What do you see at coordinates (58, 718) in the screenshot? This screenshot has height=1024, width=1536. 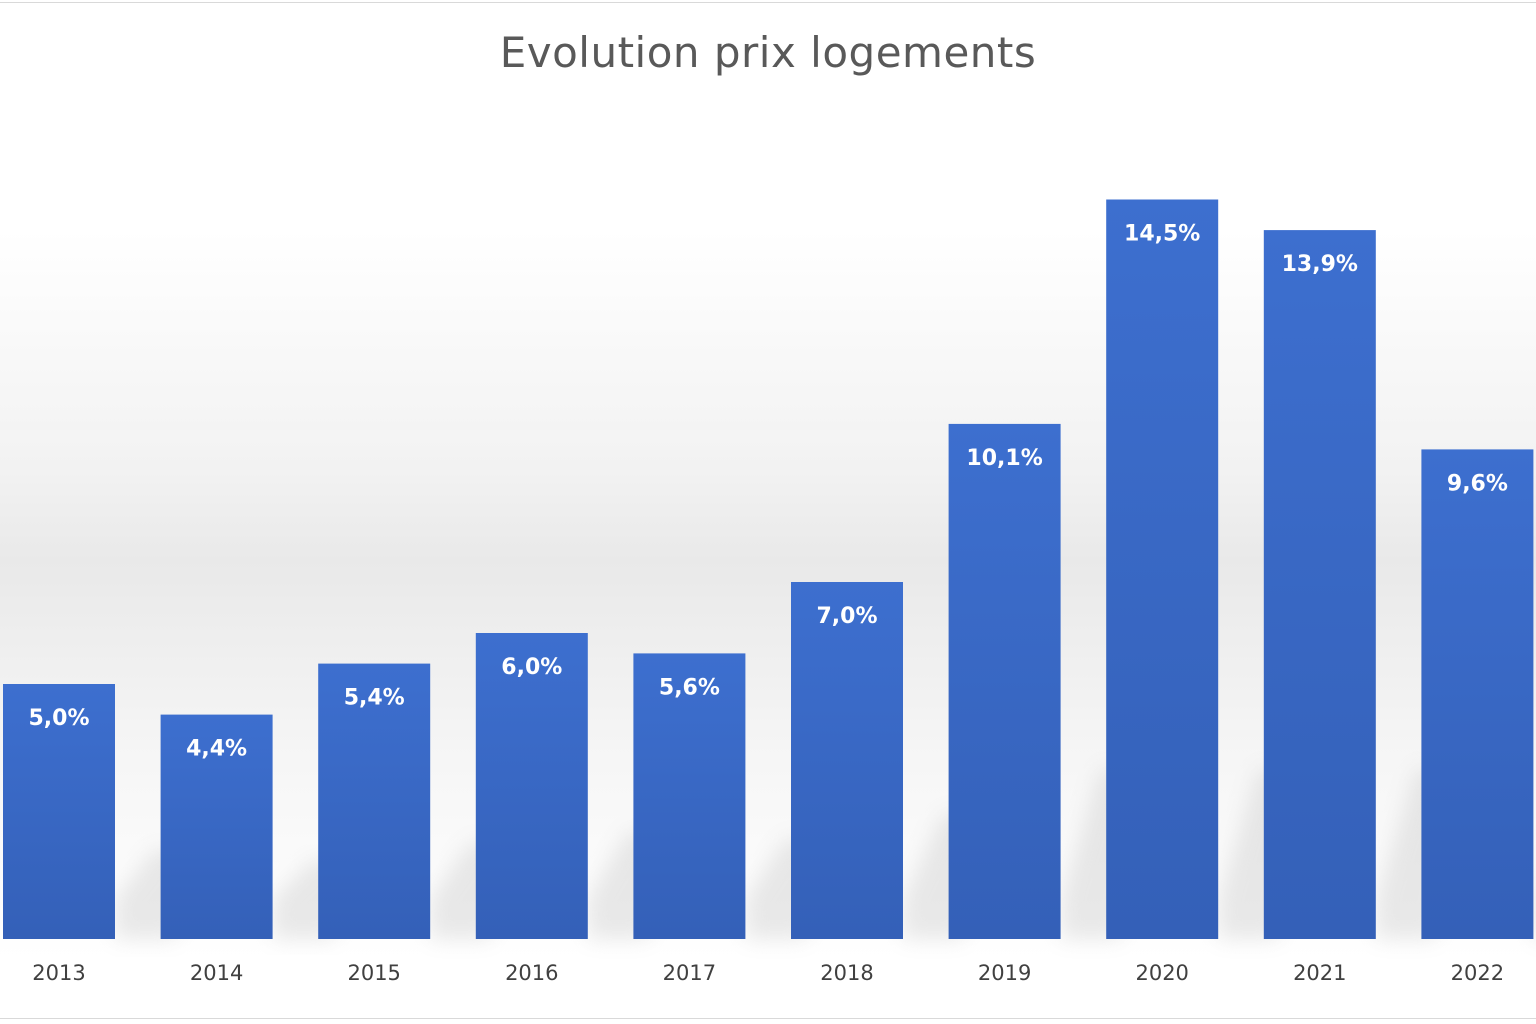 I see `data-label-2013: 5,0%` at bounding box center [58, 718].